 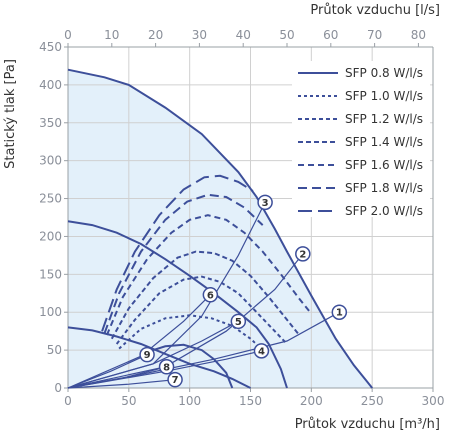 What do you see at coordinates (384, 165) in the screenshot?
I see `legend-label-5: SFP 1.6 W/l/s` at bounding box center [384, 165].